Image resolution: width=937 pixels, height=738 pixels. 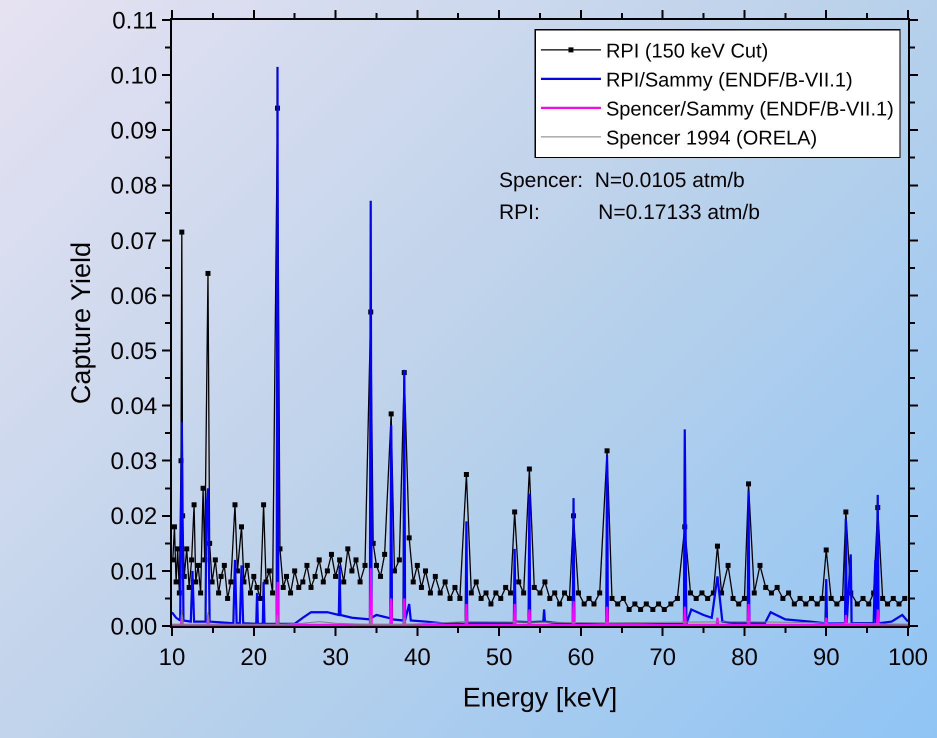 What do you see at coordinates (134, 406) in the screenshot?
I see `y-tick-label: 0.04` at bounding box center [134, 406].